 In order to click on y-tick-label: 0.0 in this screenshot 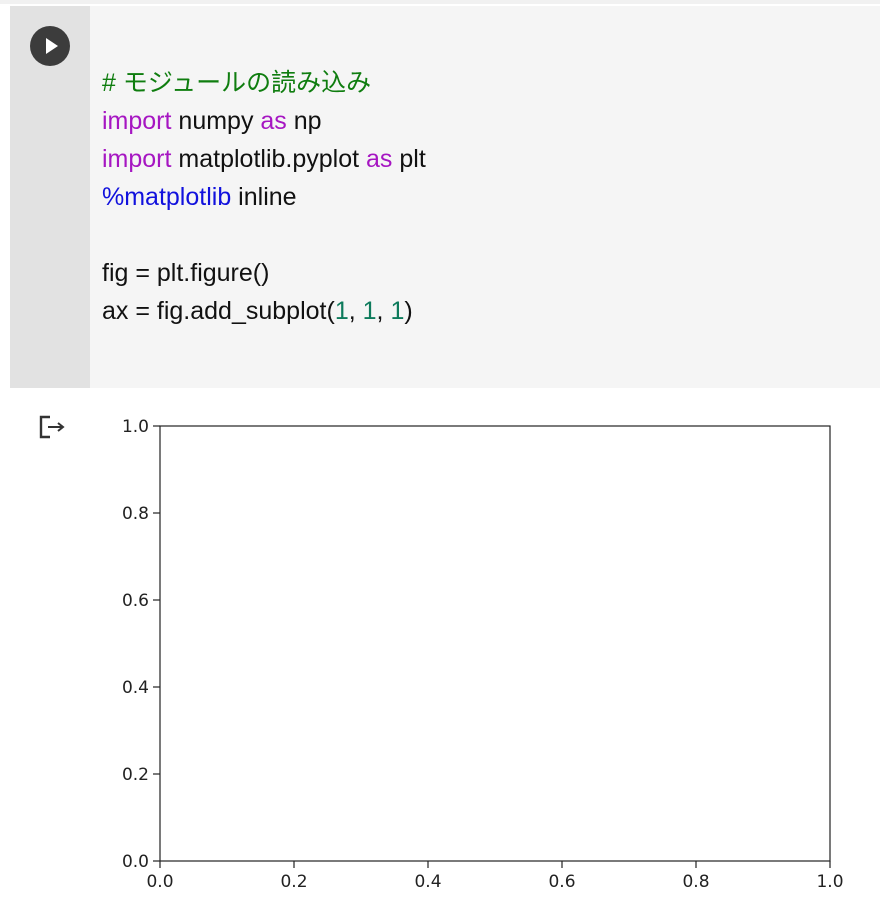, I will do `click(135, 862)`.